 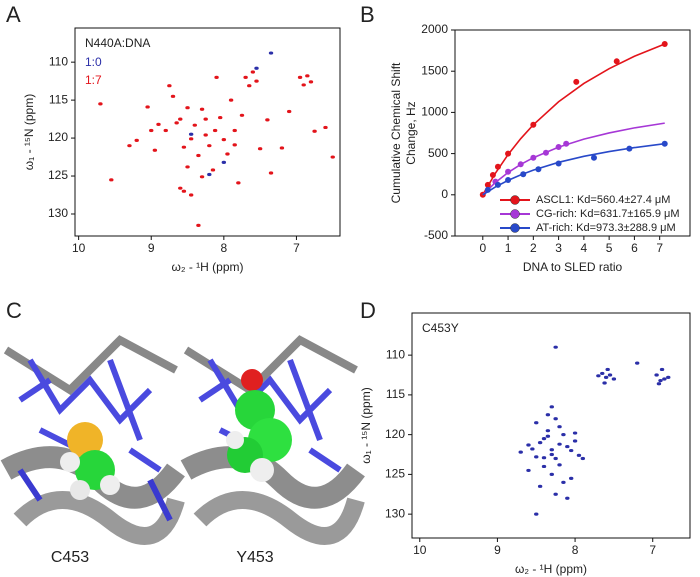 I want to click on y-tick-label: 125, so click(x=58, y=175).